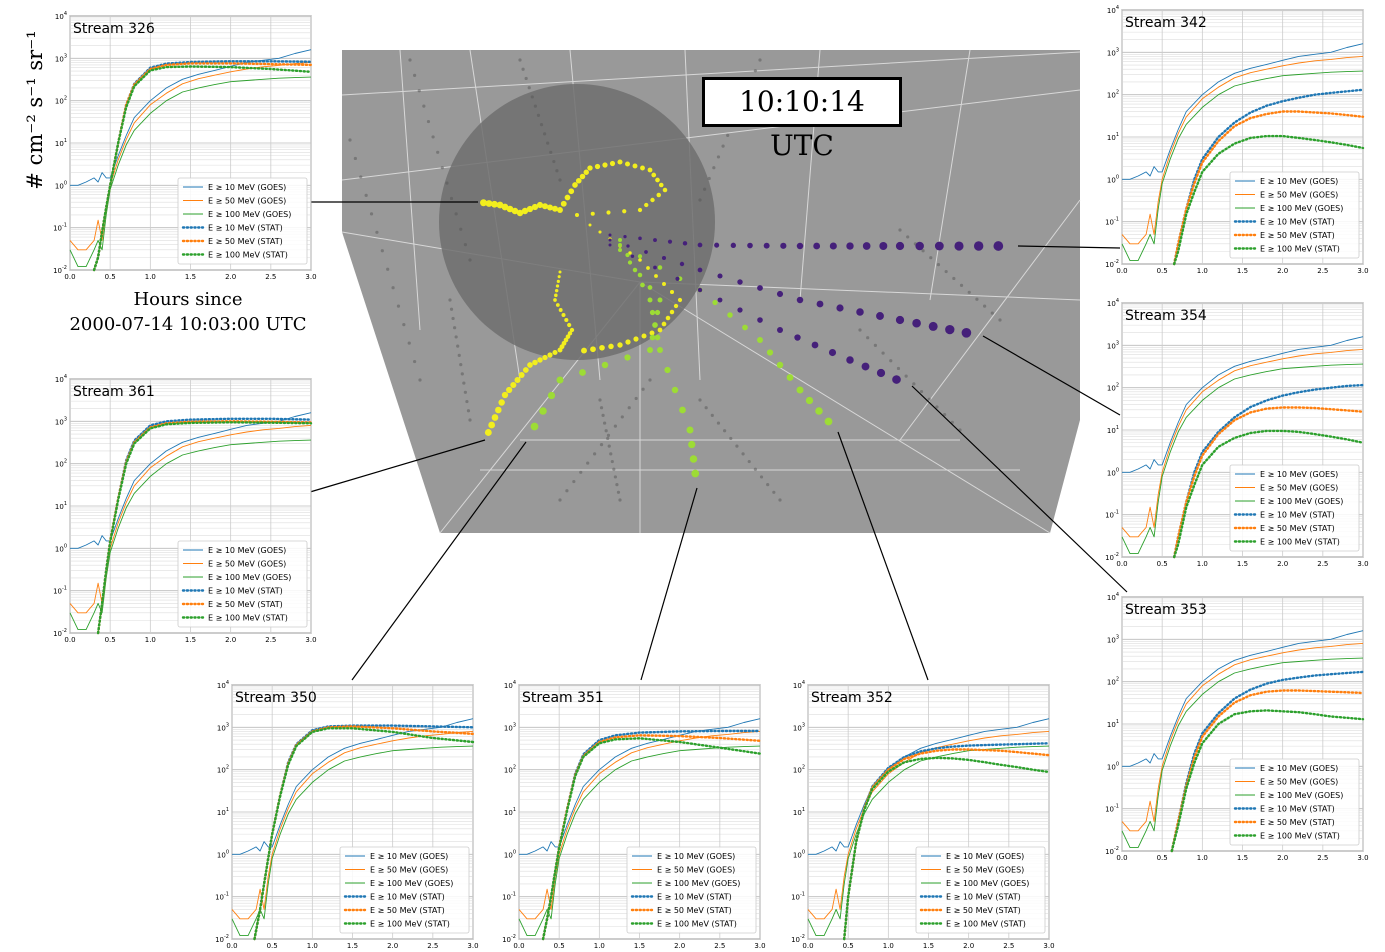  I want to click on series-goes-50mev, so click(928, 825).